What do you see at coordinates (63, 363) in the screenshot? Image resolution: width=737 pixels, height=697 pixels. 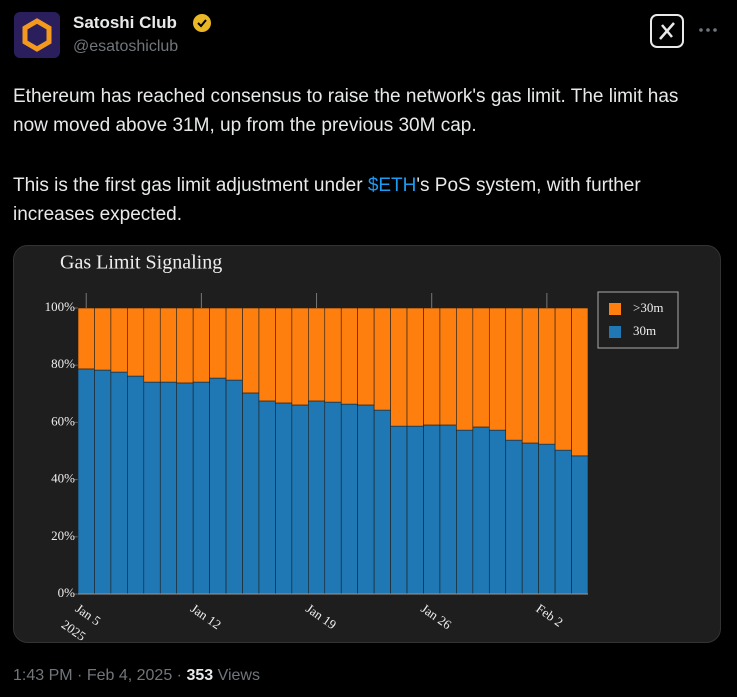 I see `y-tick-label: 80%` at bounding box center [63, 363].